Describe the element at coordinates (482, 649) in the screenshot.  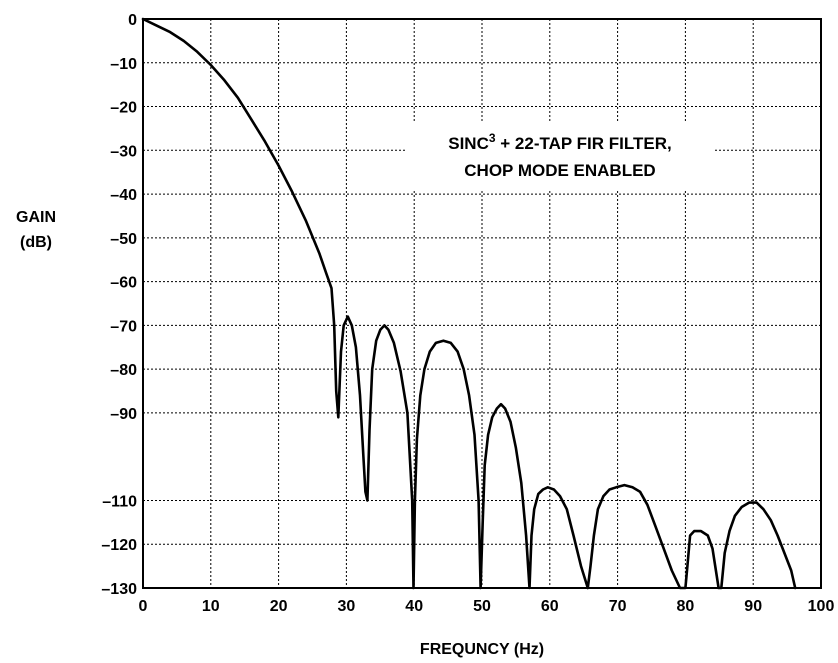
I see `x-axis-title: FREQUNCY (Hz)` at that location.